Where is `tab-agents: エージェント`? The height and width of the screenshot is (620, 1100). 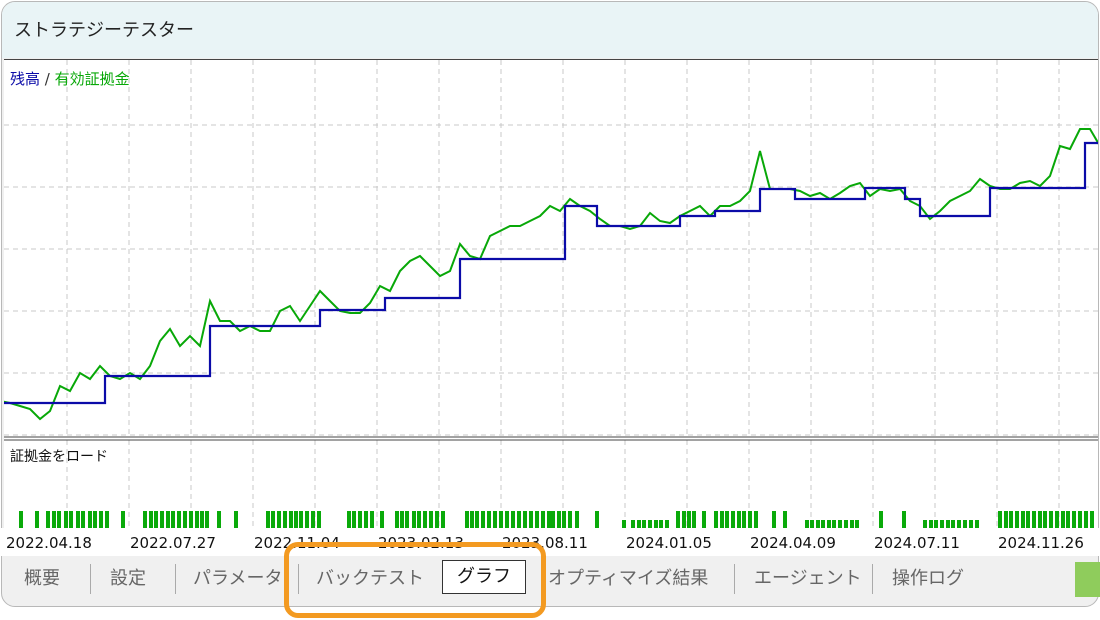 tab-agents: エージェント is located at coordinates (808, 578).